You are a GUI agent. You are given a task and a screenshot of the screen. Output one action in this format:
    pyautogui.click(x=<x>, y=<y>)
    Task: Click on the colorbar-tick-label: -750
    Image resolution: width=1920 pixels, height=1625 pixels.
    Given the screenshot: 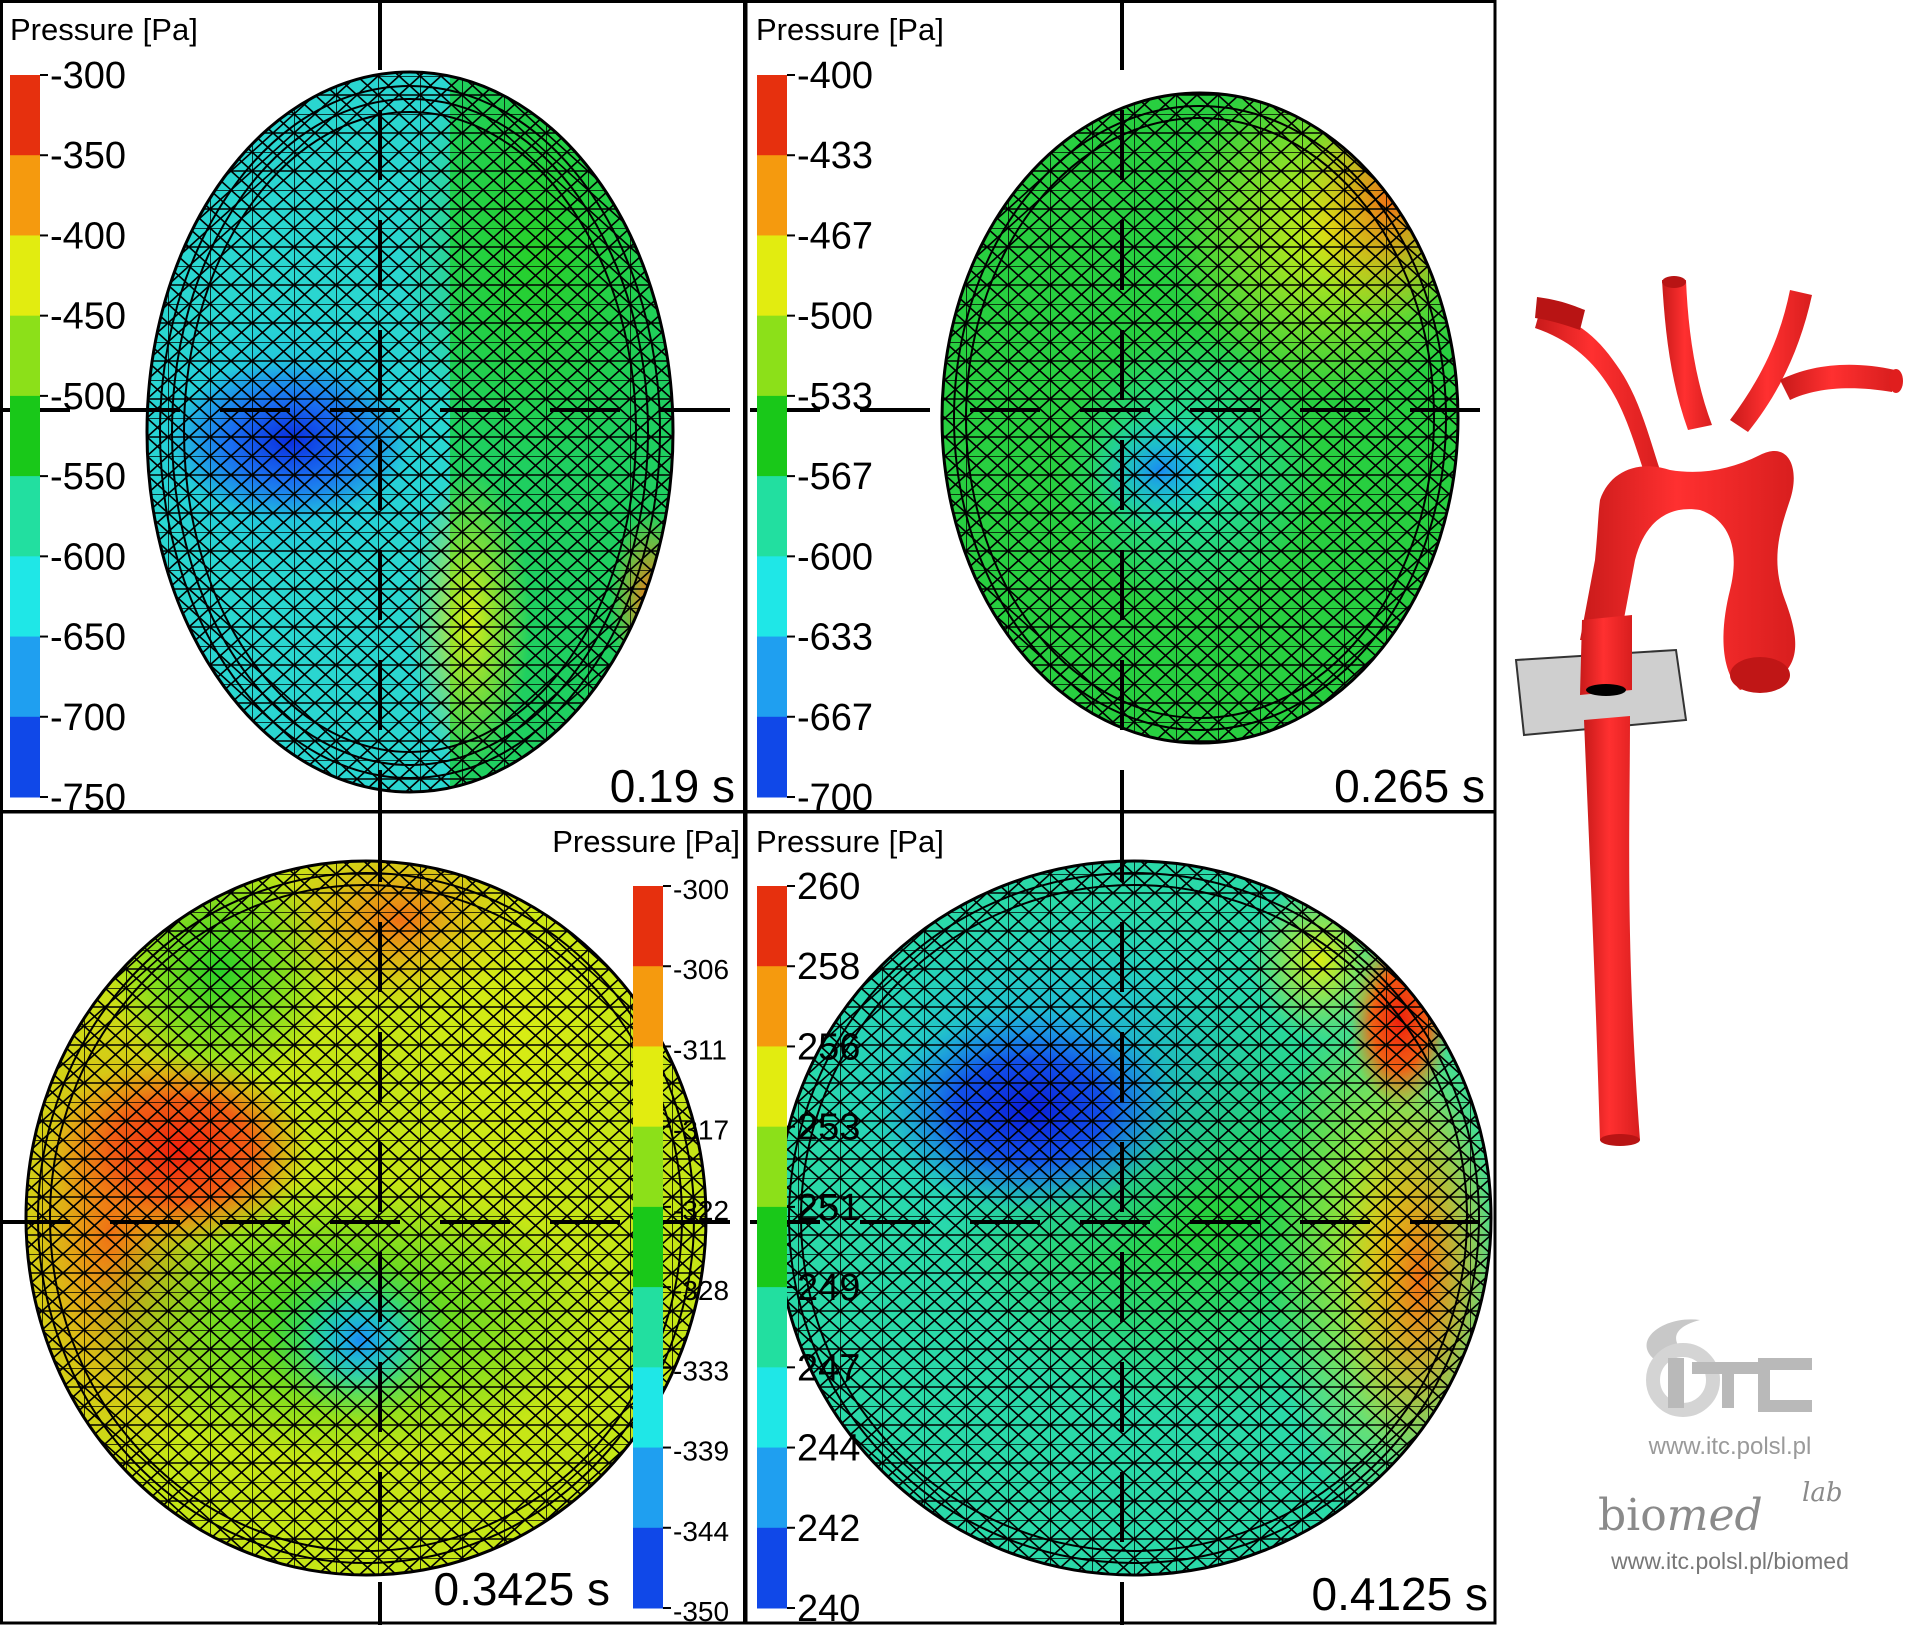 What is the action you would take?
    pyautogui.click(x=88, y=798)
    